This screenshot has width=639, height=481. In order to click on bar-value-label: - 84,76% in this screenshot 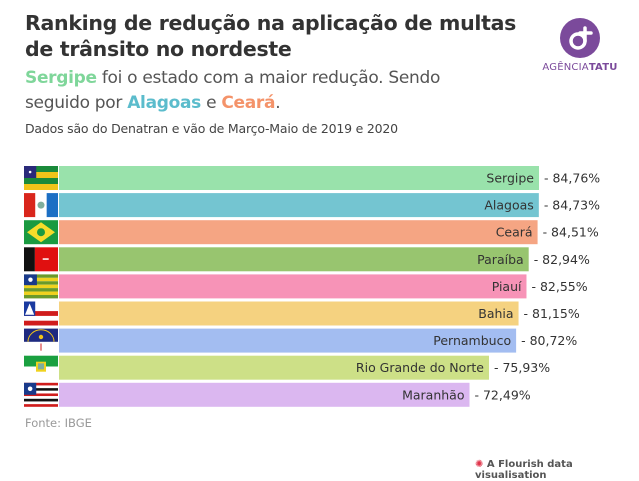, I will do `click(572, 178)`.